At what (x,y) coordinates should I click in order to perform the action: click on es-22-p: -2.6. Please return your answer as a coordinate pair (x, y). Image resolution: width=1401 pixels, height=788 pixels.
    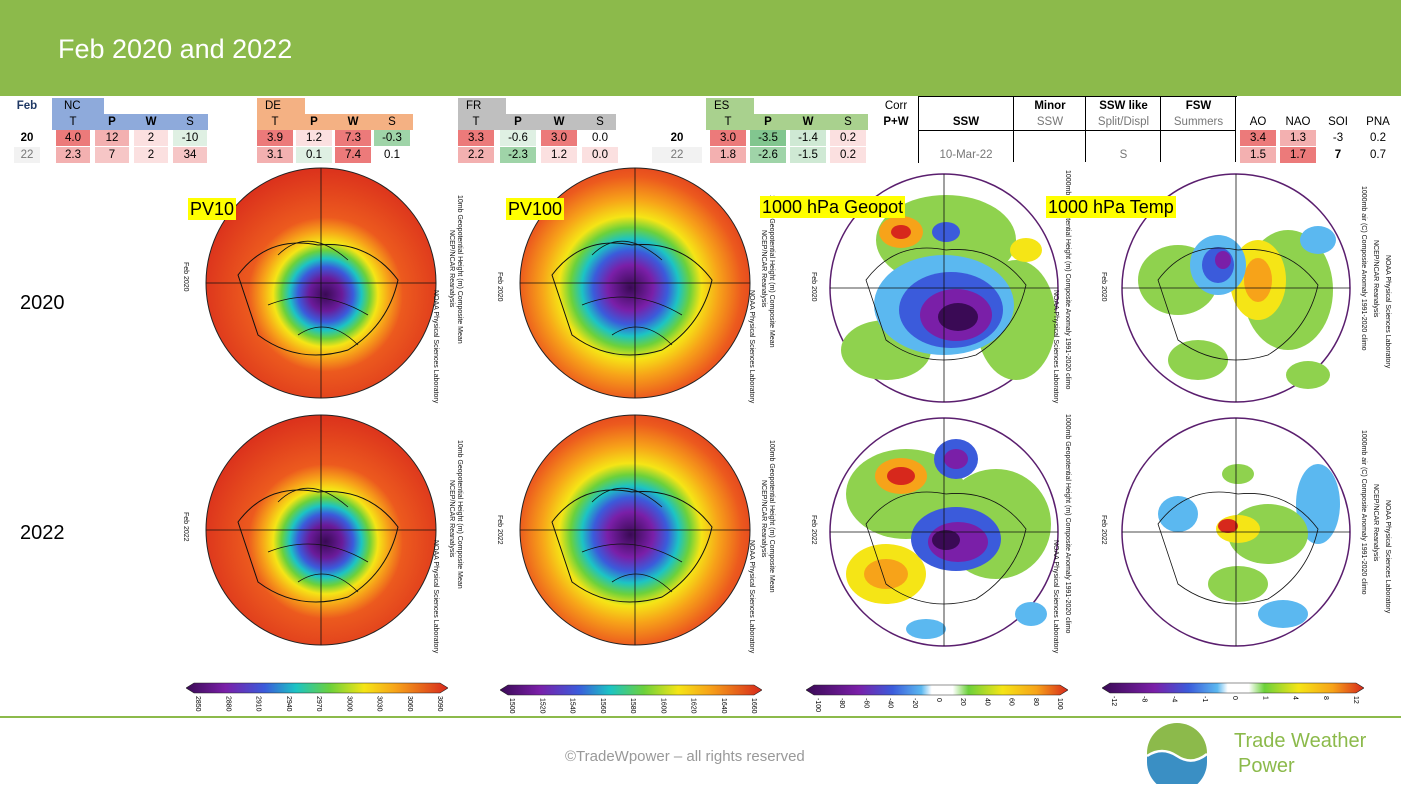
    Looking at the image, I should click on (768, 155).